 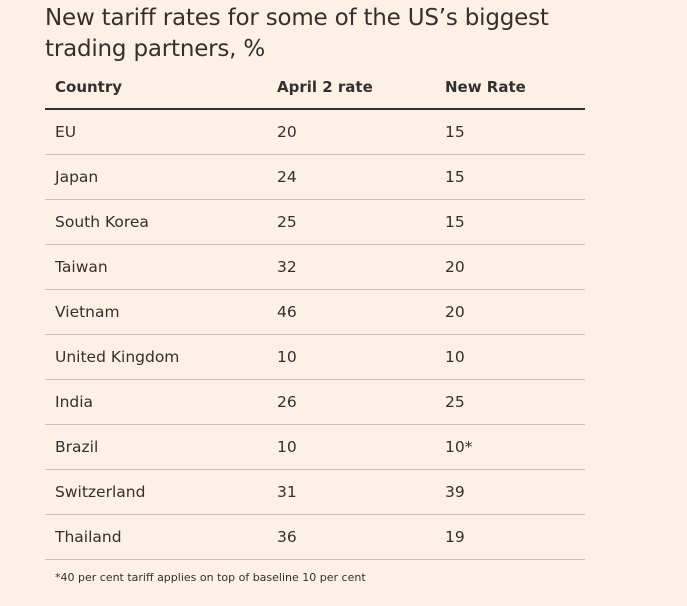 I want to click on country-cell: EU, so click(x=66, y=132).